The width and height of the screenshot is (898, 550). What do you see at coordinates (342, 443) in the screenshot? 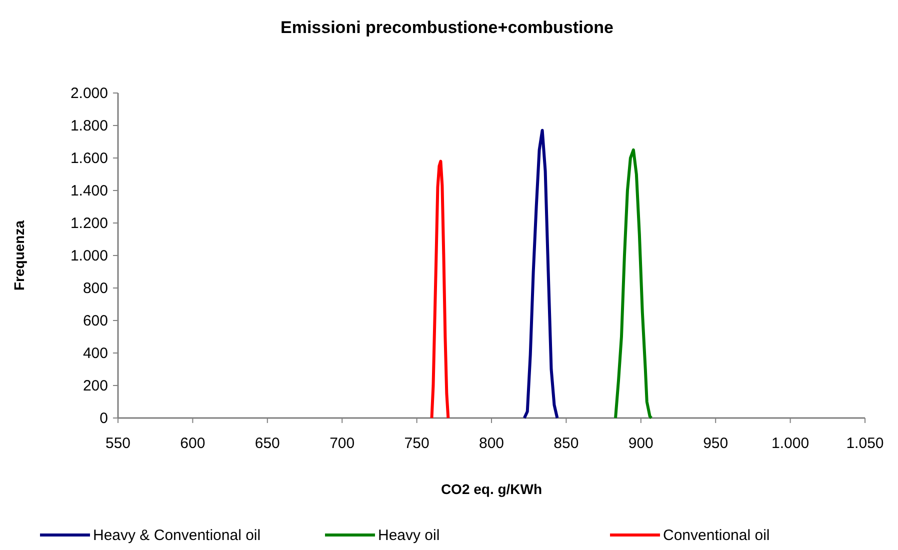
I see `x-tick-label: 700` at bounding box center [342, 443].